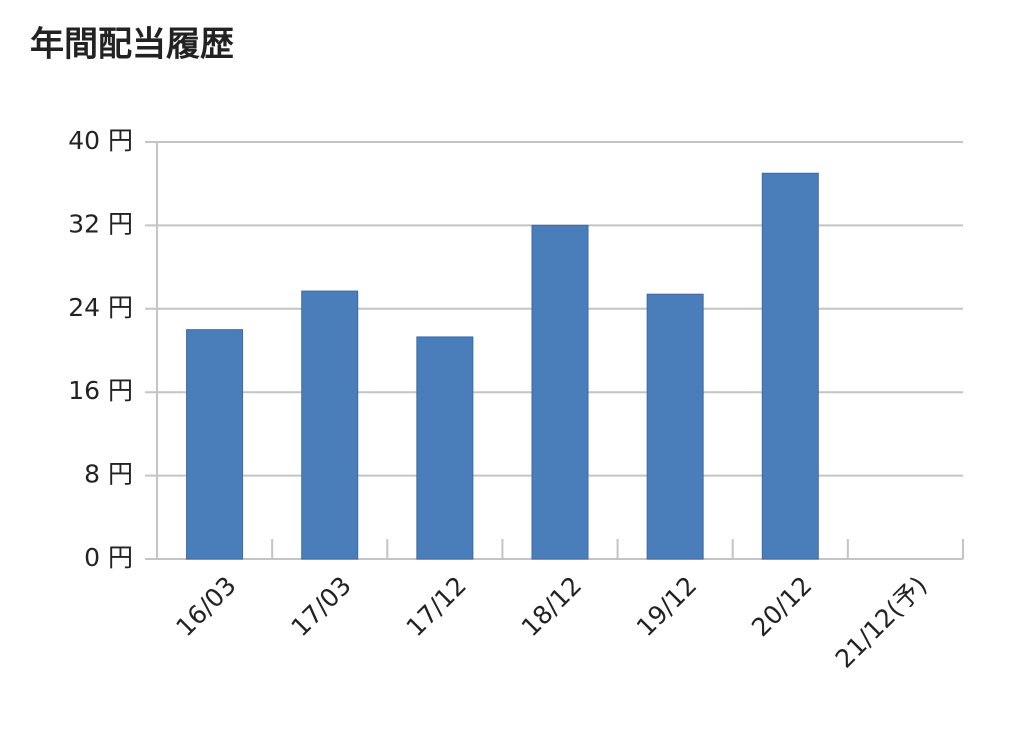  Describe the element at coordinates (205, 606) in the screenshot. I see `x-tick-label: 16/03` at that location.